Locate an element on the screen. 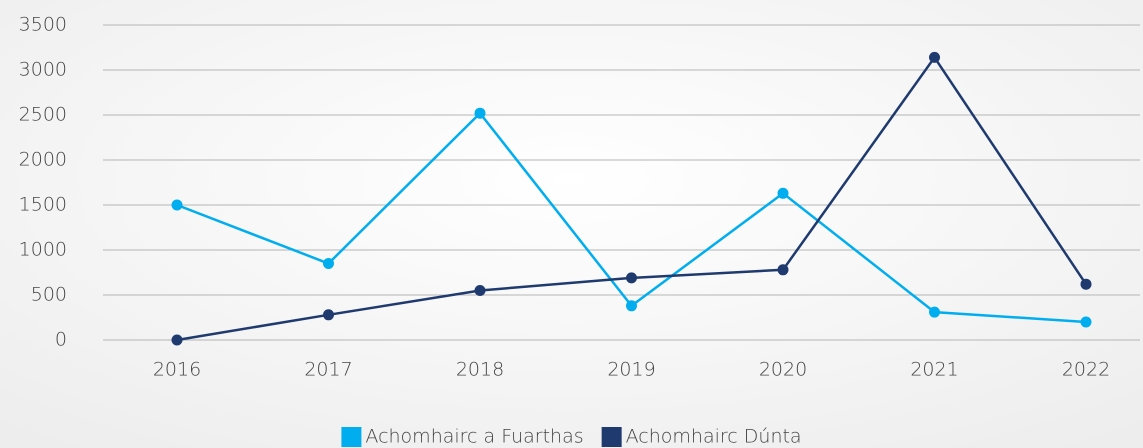 The image size is (1143, 448). y-tick-label: 2500 is located at coordinates (43, 115).